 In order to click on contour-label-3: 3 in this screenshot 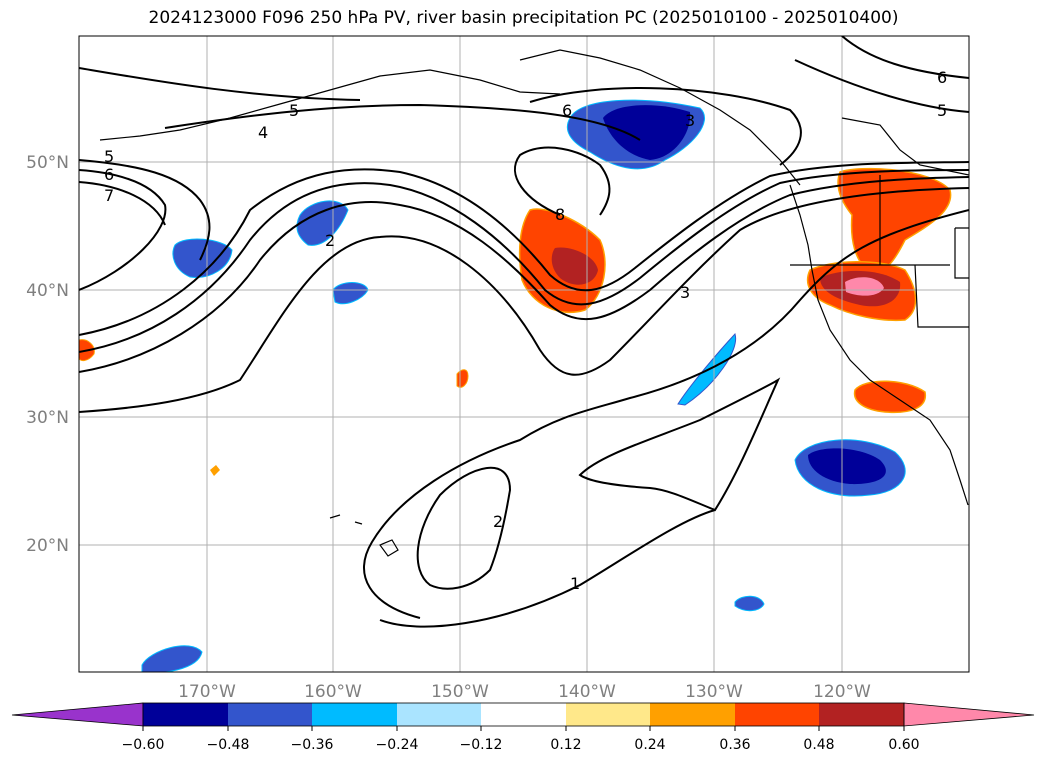, I will do `click(685, 292)`.